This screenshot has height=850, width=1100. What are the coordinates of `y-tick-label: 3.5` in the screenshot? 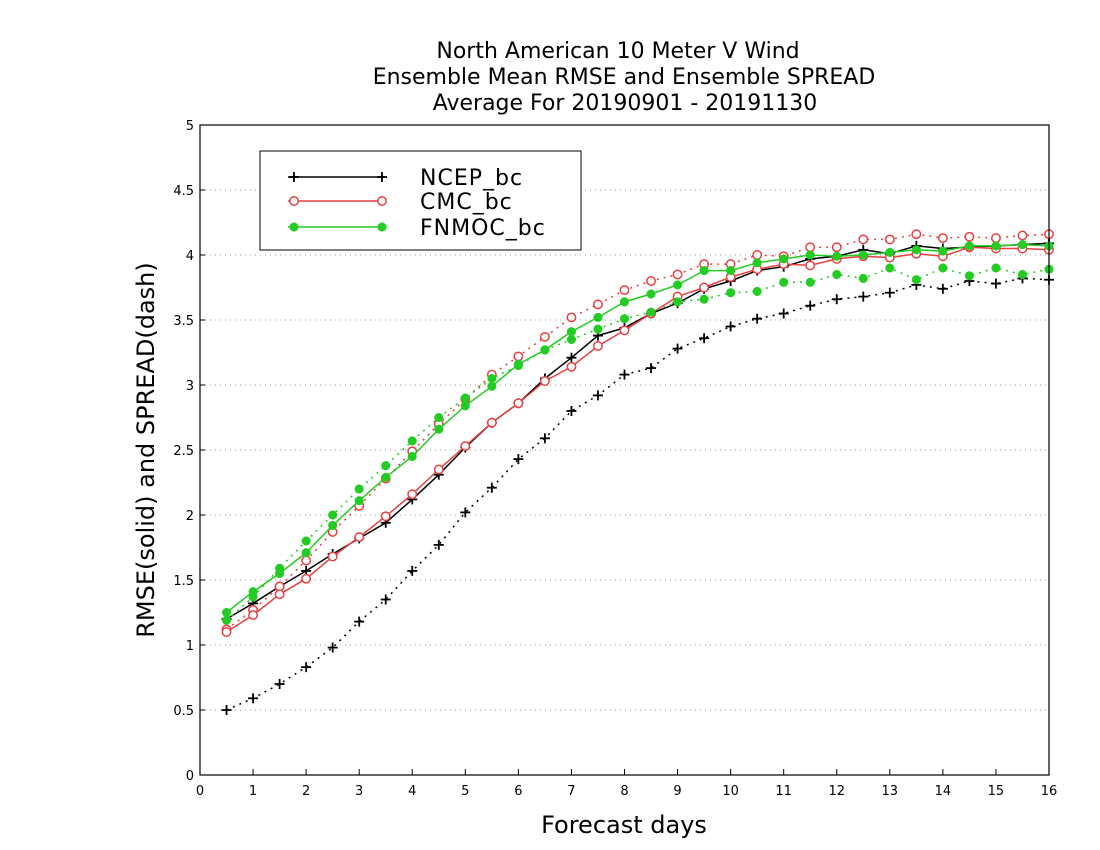 It's located at (183, 321).